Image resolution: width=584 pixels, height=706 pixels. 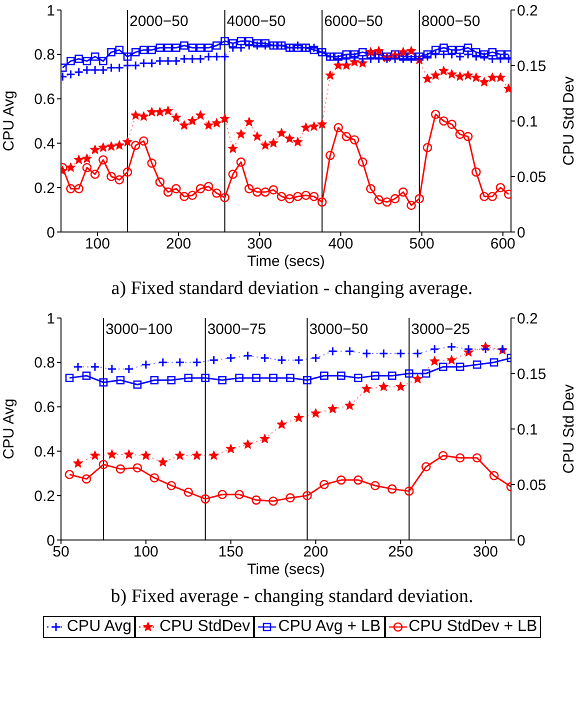 What do you see at coordinates (204, 627) in the screenshot?
I see `legend-label: CPU StdDev` at bounding box center [204, 627].